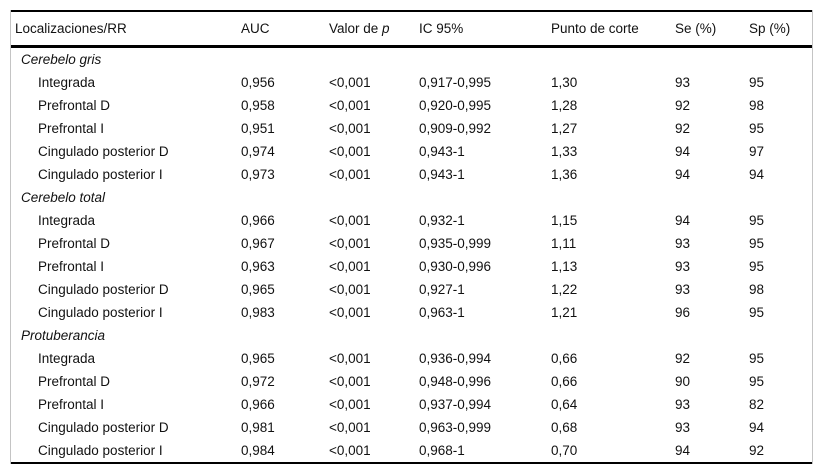  Describe the element at coordinates (126, 29) in the screenshot. I see `col-header-localizaciones: Localizaciones/RR` at that location.